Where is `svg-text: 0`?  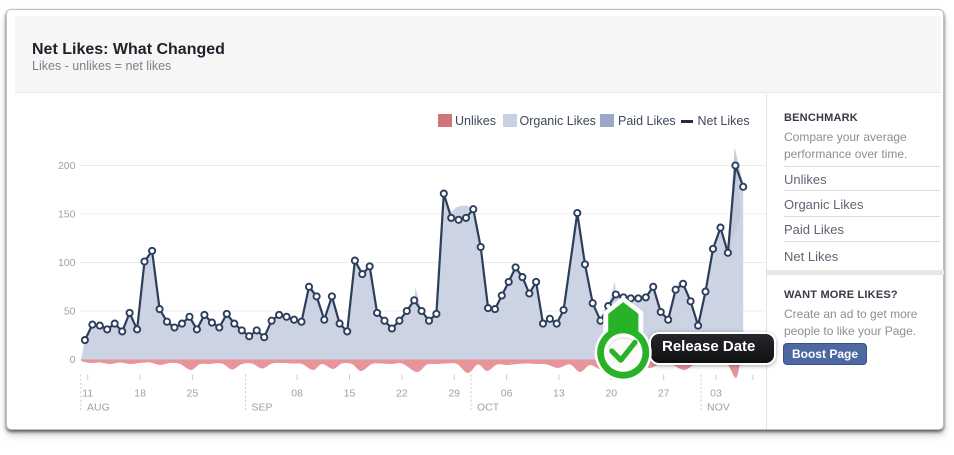
svg-text: 0 is located at coordinates (73, 360).